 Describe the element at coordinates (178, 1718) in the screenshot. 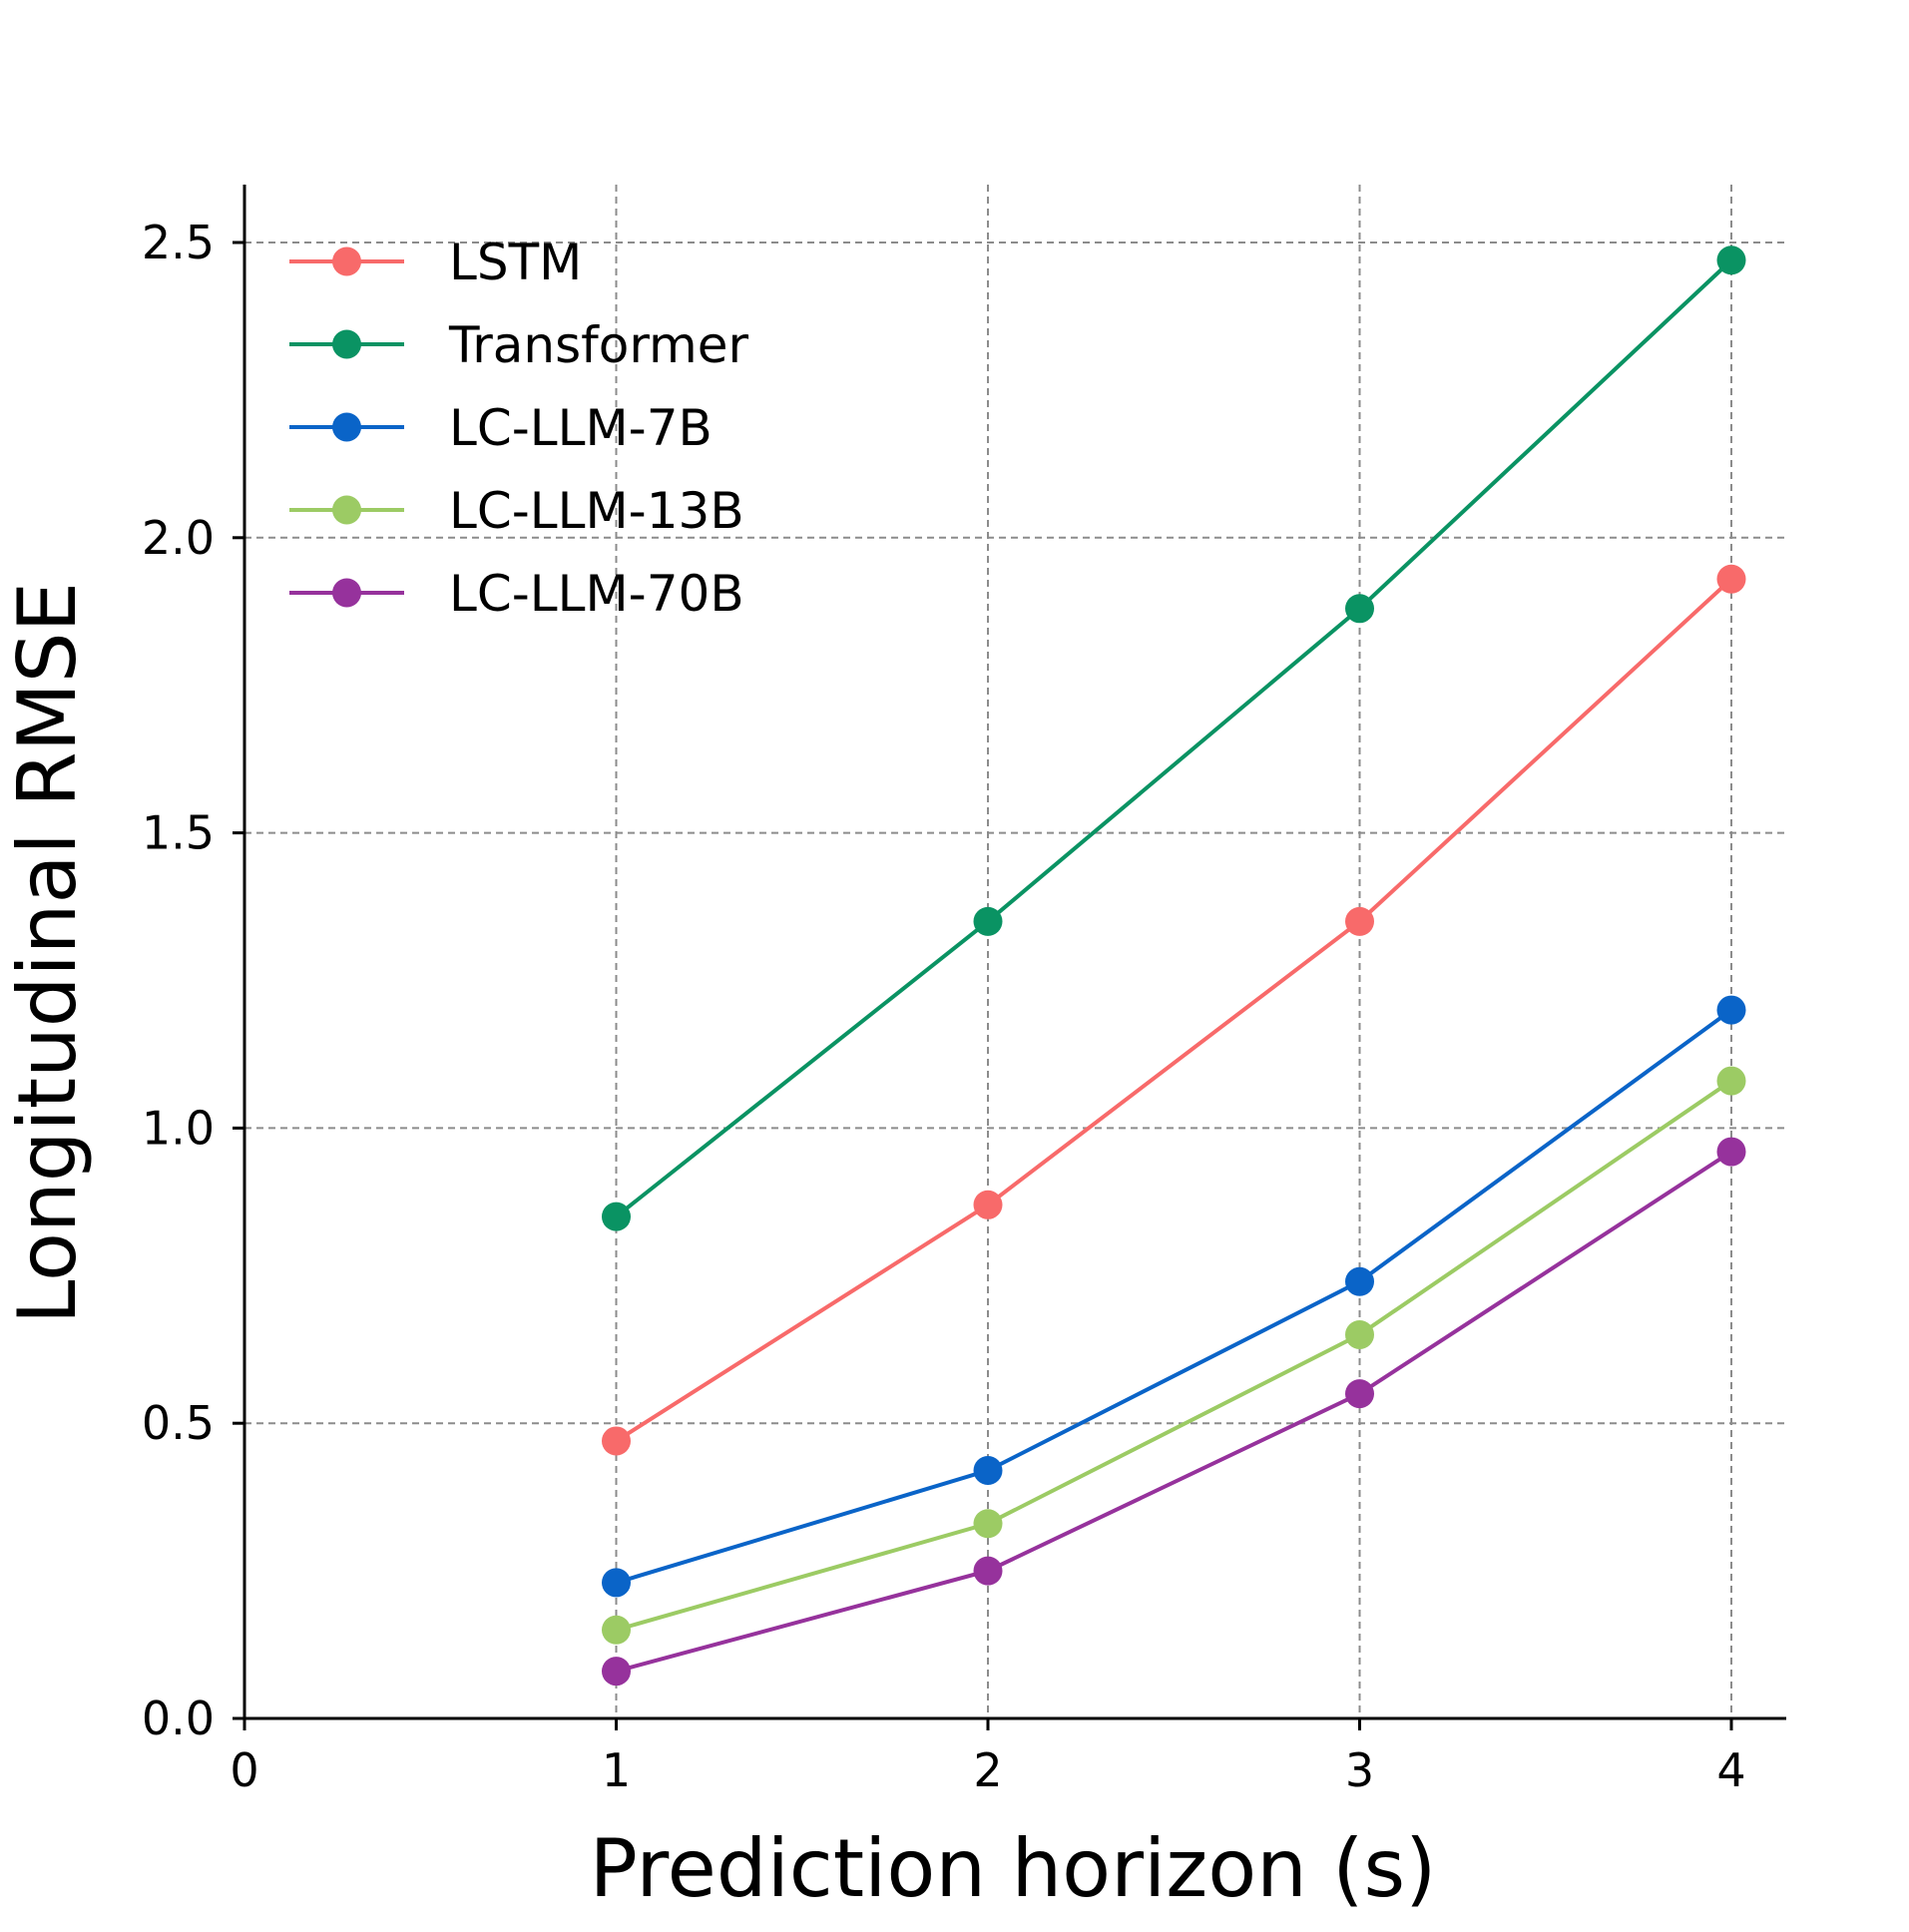

I see `y-tick-label: 0.0` at that location.